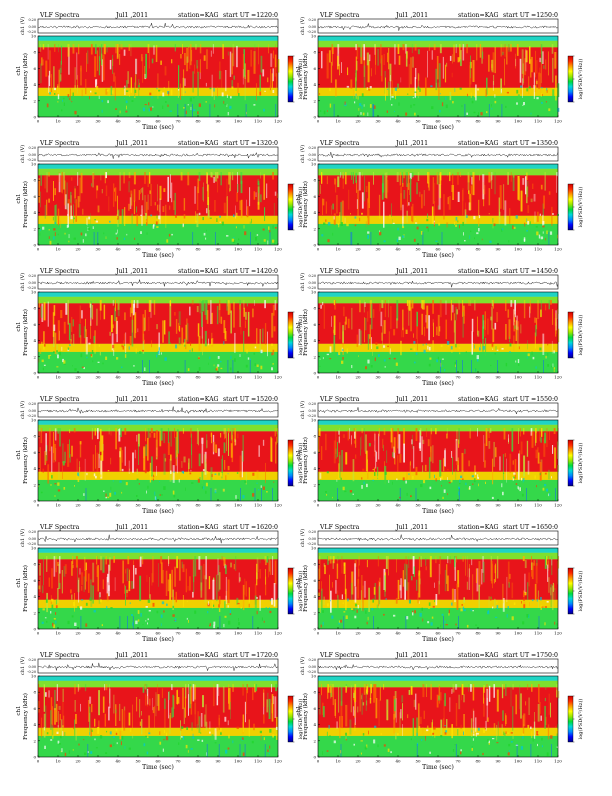  Describe the element at coordinates (438, 505) in the screenshot. I see `time-tick-label: 60` at that location.